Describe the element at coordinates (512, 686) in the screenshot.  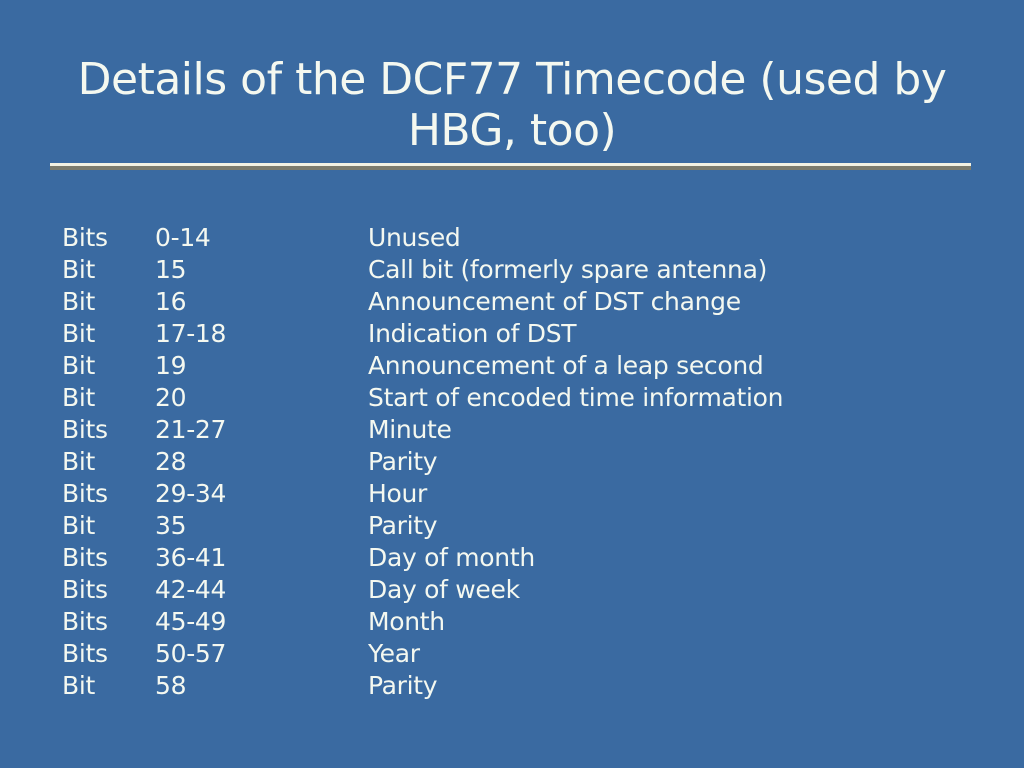
I see `table-row: Bit 58 Parity` at that location.